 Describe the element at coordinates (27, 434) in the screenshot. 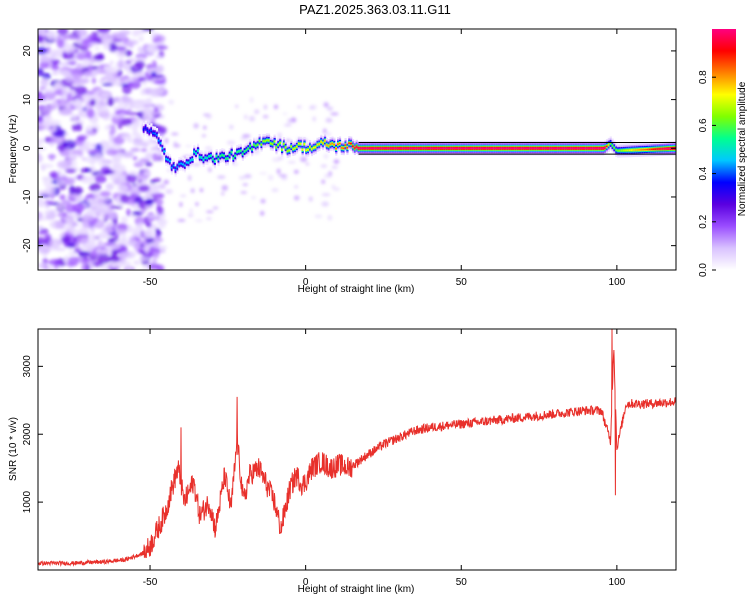

I see `y-tick-label: 2000` at that location.